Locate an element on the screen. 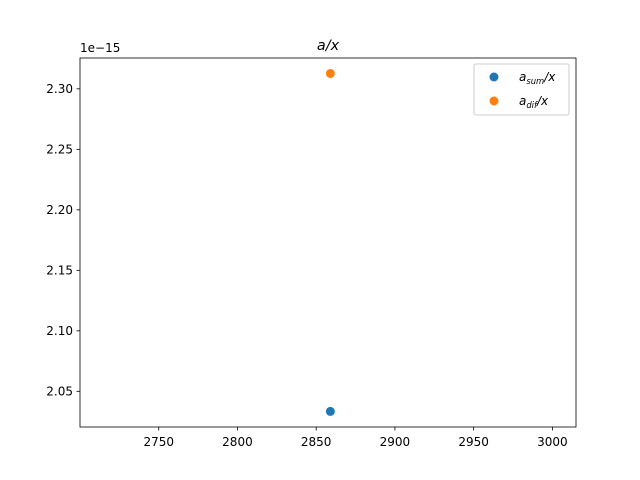  y-tick-label: 2.10 is located at coordinates (59, 331).